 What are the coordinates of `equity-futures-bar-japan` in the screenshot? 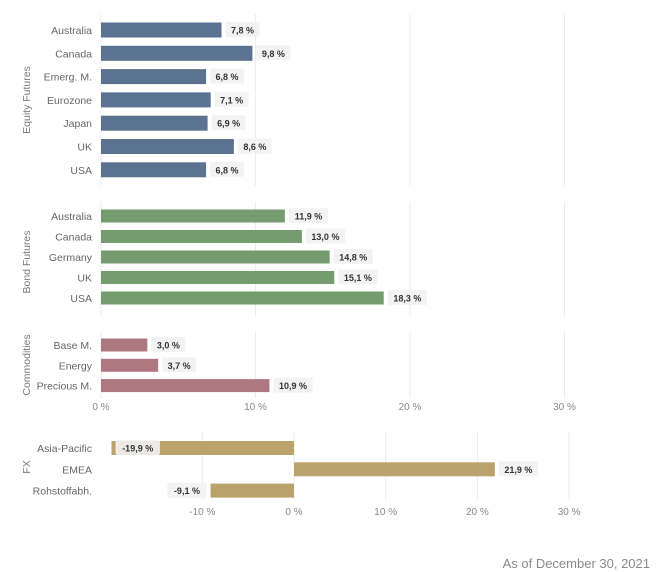 It's located at (154, 123).